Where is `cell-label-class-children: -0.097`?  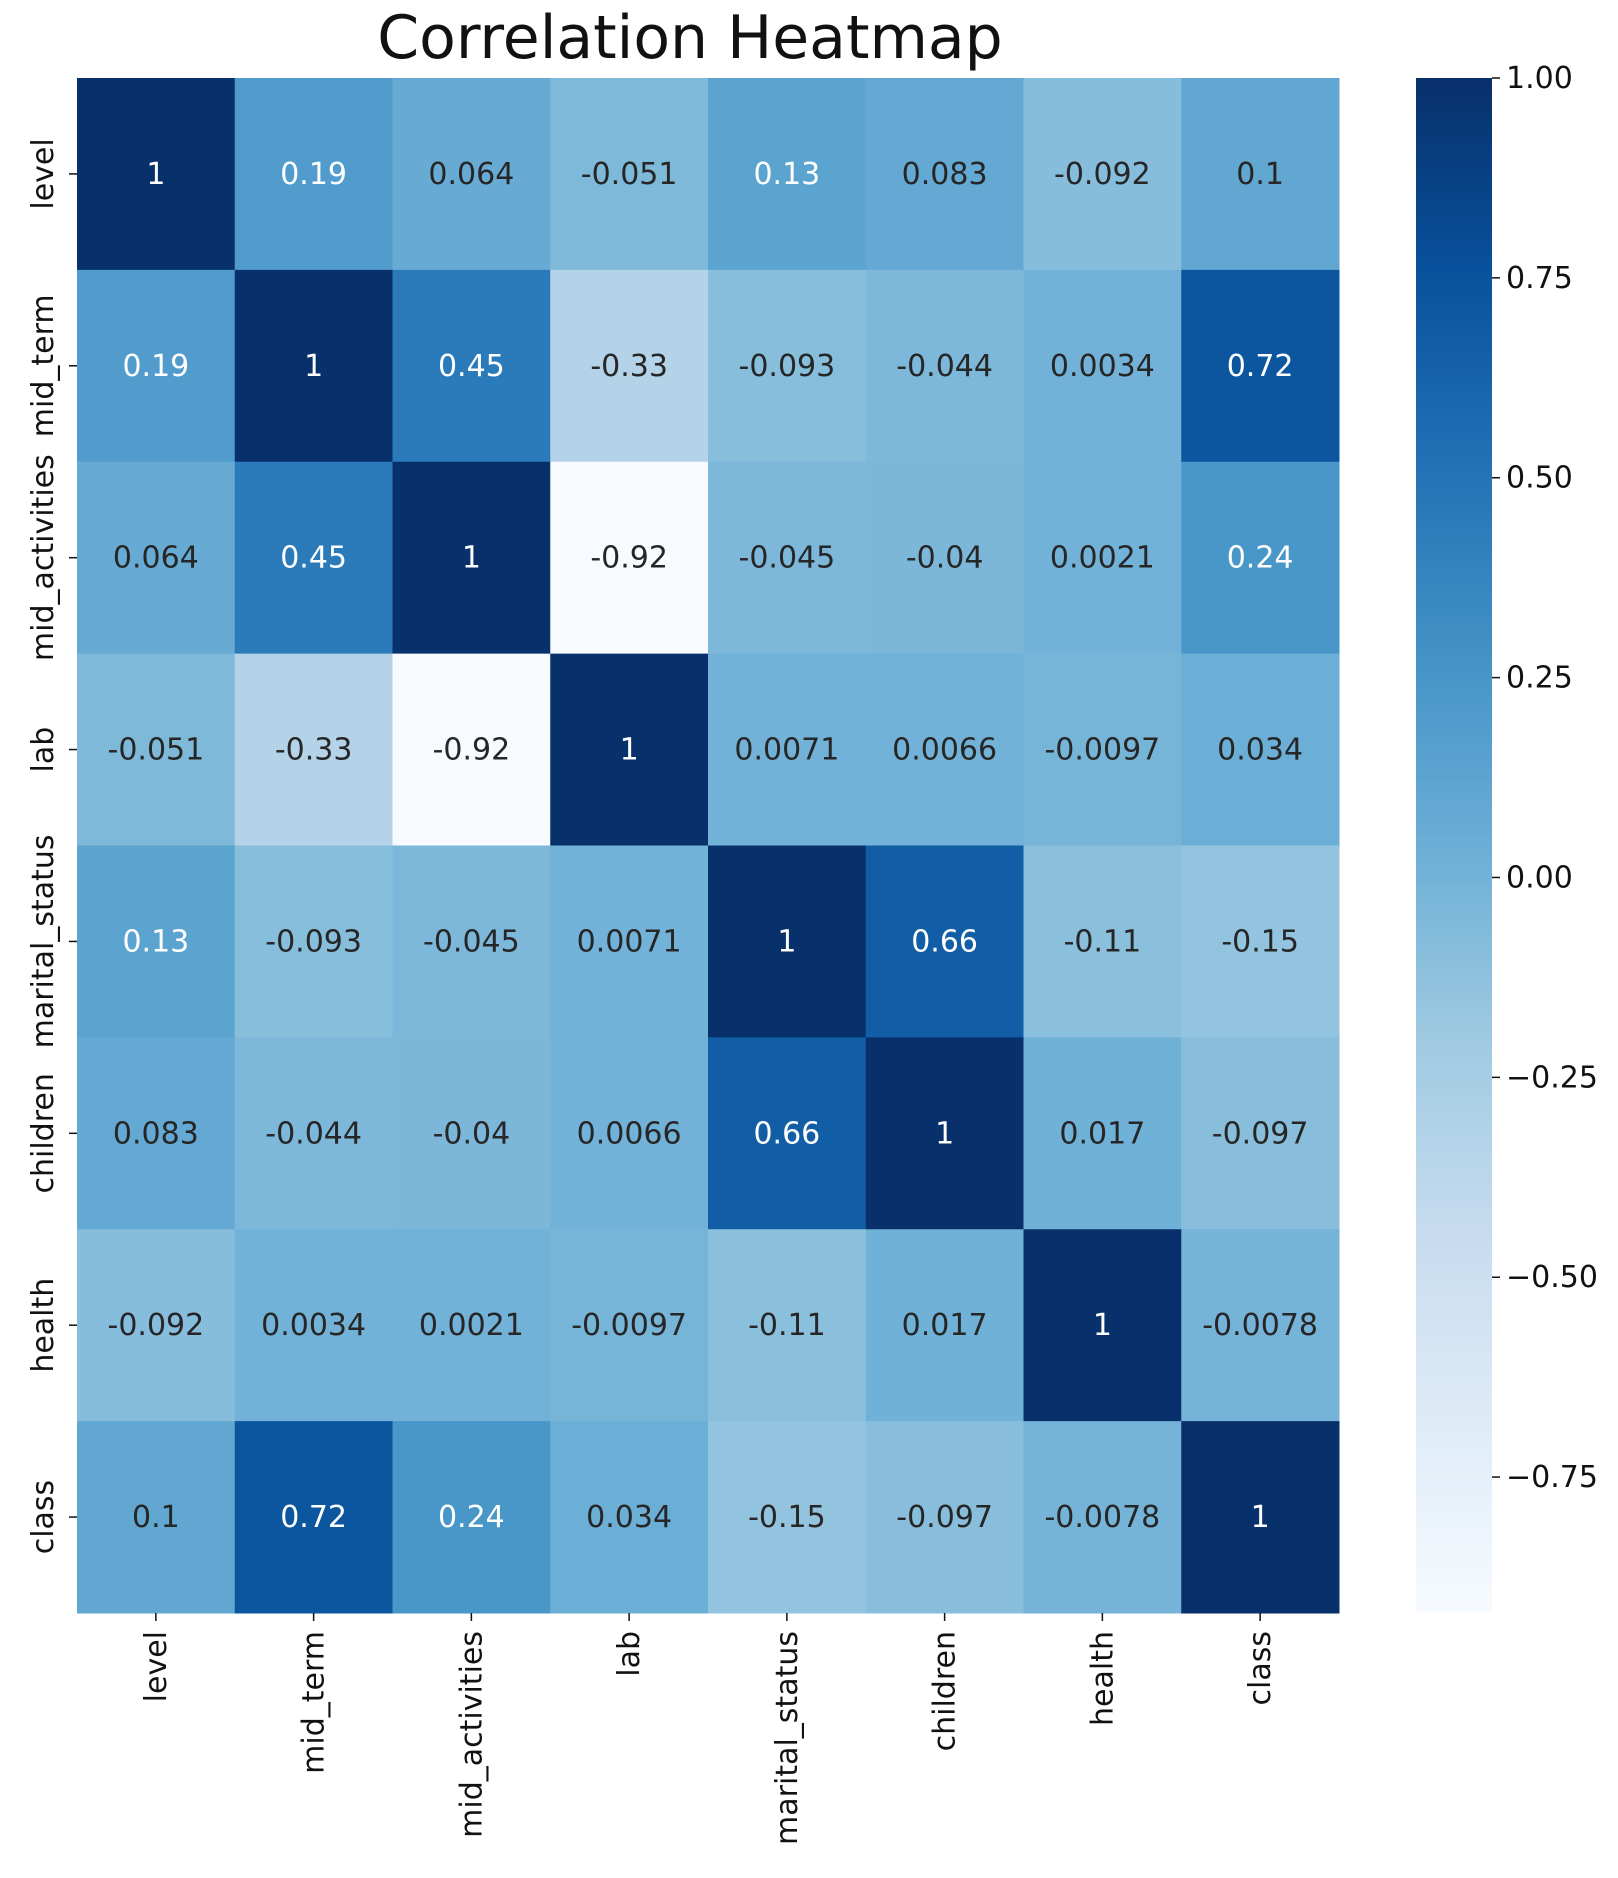
cell-label-class-children: -0.097 is located at coordinates (944, 1517).